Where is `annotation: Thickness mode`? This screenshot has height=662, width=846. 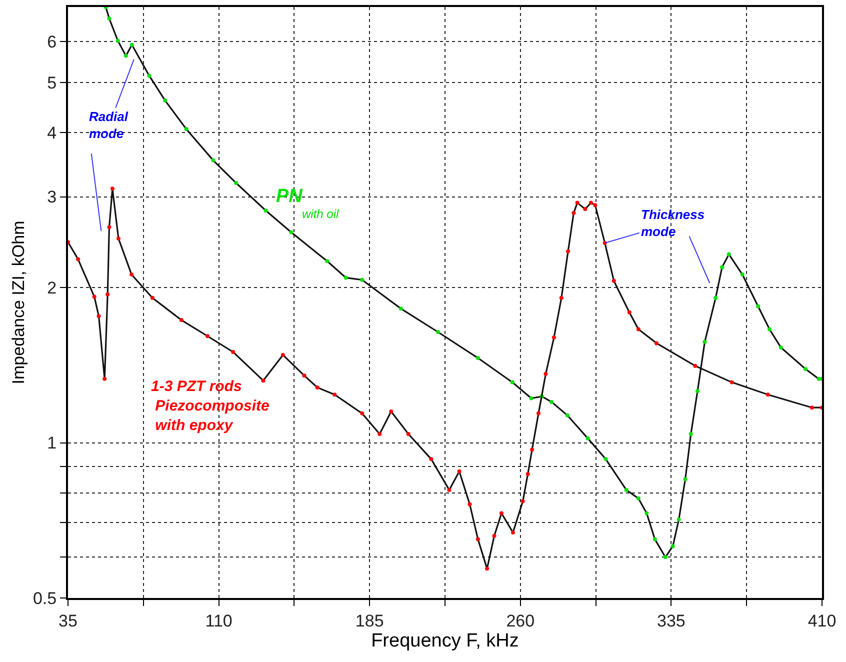
annotation: Thickness mode is located at coordinates (673, 223).